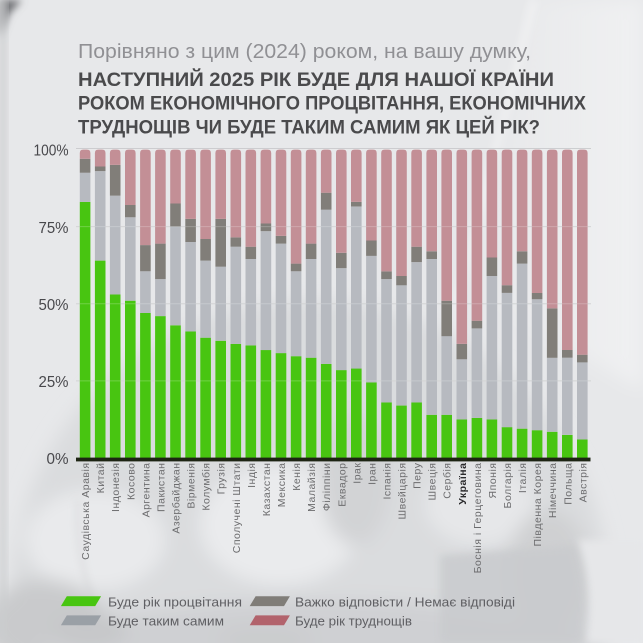 The image size is (643, 643). I want to click on svg-text: Китай, so click(101, 478).